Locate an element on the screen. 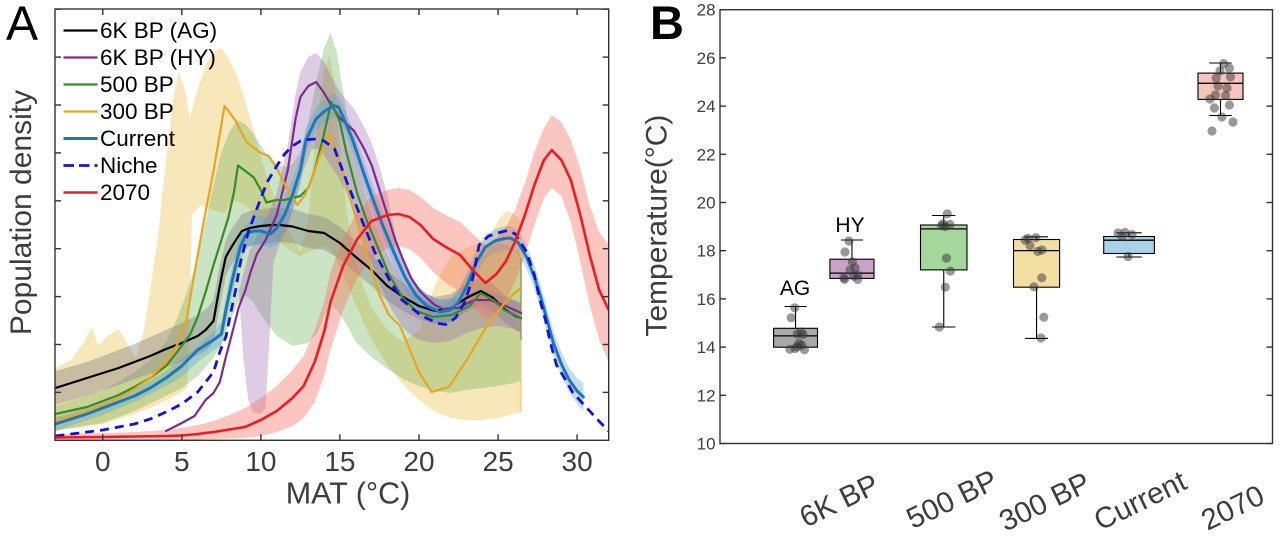 This screenshot has height=538, width=1280. svg-text: 24 is located at coordinates (706, 106).